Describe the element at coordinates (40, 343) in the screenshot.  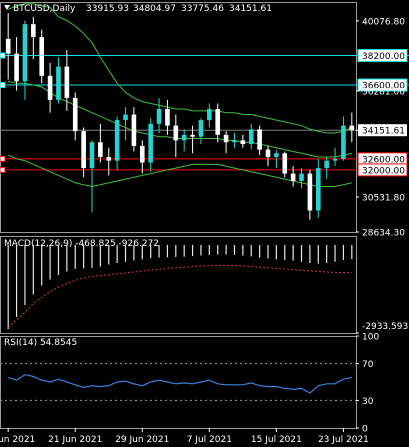
I see `rsi-label: RSI(14) 54.8545` at that location.